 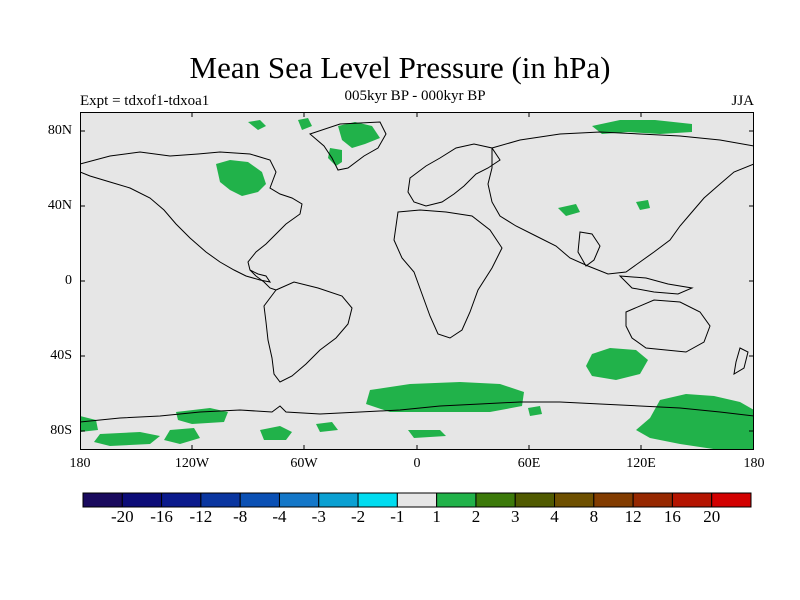 What do you see at coordinates (201, 516) in the screenshot?
I see `colorbar-label: -12` at bounding box center [201, 516].